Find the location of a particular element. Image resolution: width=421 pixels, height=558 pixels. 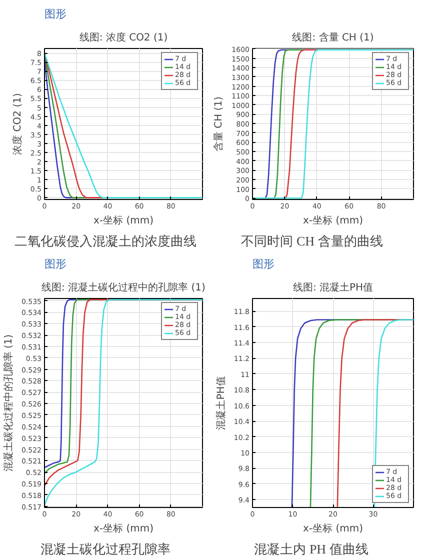

text: 不同时间 CH 含量的曲线 is located at coordinates (312, 241).